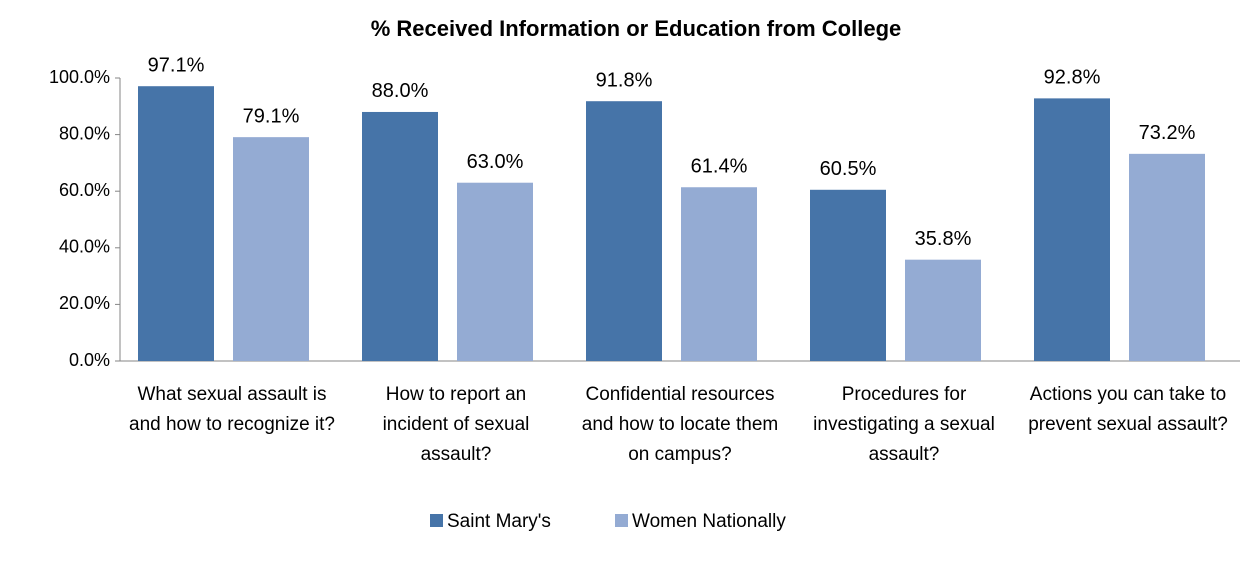 The width and height of the screenshot is (1252, 563). I want to click on data-label: 88.0%, so click(400, 91).